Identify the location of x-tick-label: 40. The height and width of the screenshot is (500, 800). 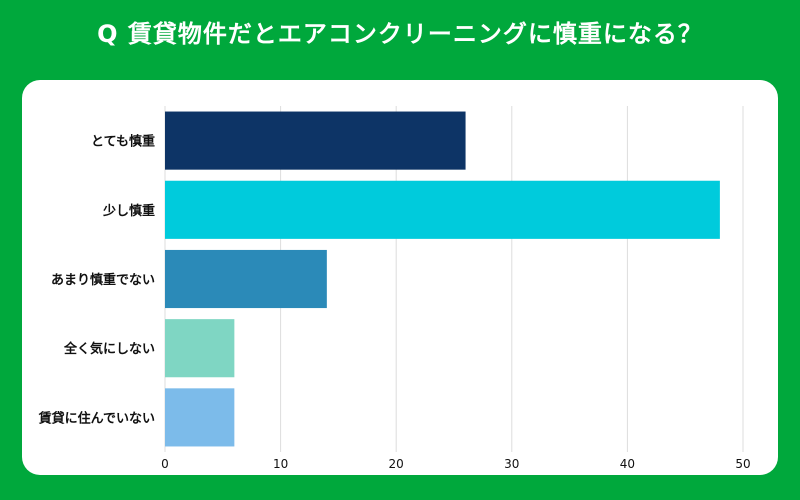
(627, 464).